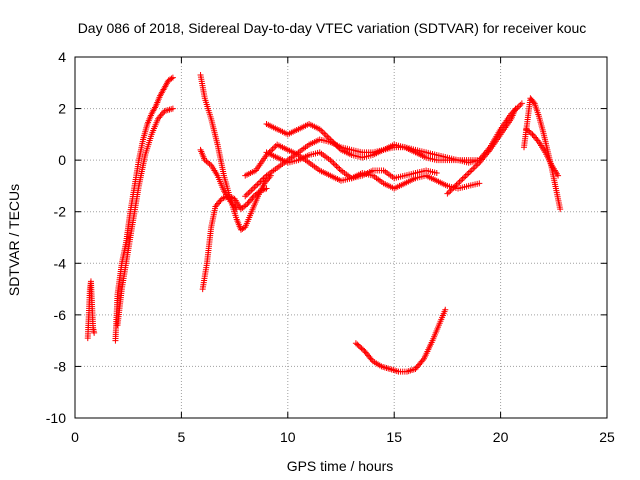  I want to click on x-tick-label: 10, so click(288, 437).